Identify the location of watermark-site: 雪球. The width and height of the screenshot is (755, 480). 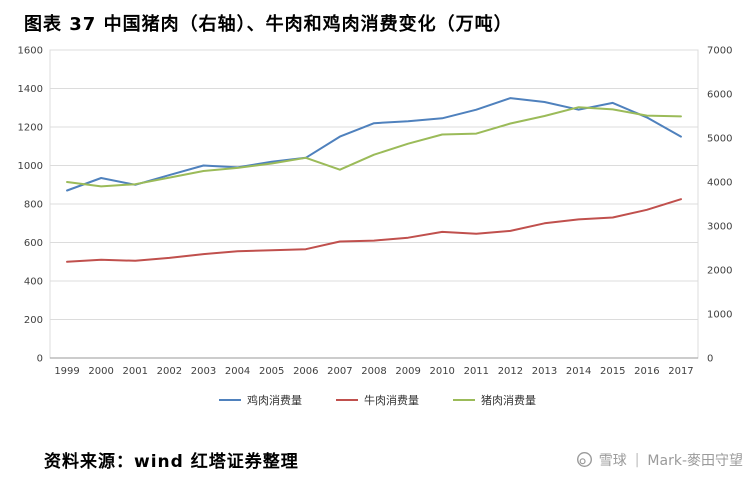
(612, 460).